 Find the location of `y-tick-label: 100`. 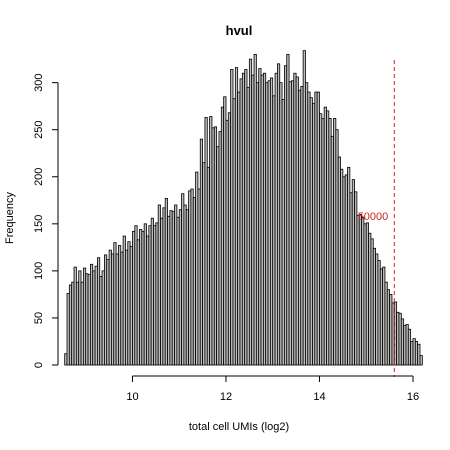

y-tick-label: 100 is located at coordinates (39, 271).